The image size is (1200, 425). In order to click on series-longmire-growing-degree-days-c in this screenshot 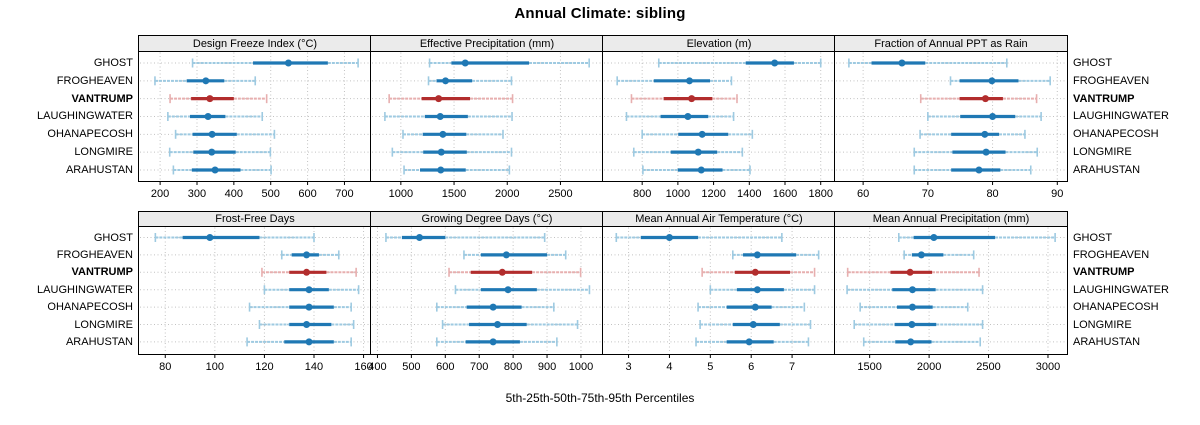, I will do `click(510, 324)`.